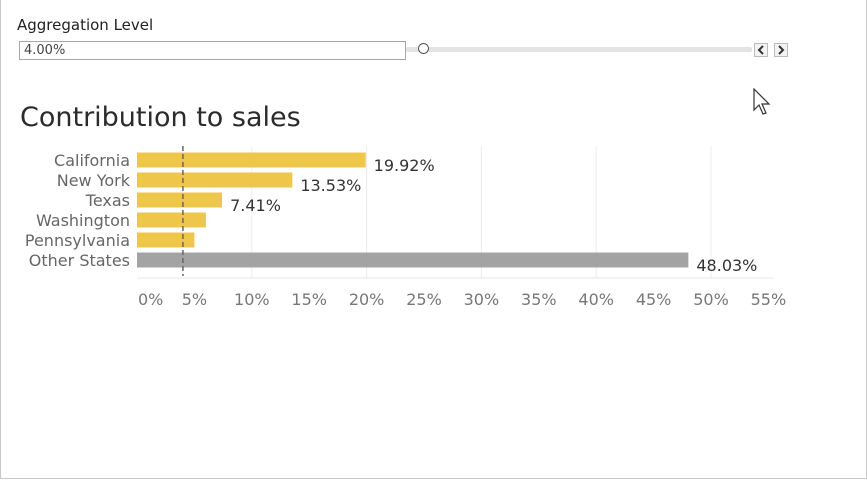 Image resolution: width=867 pixels, height=480 pixels. What do you see at coordinates (150, 299) in the screenshot?
I see `x-tick-label: 0%` at bounding box center [150, 299].